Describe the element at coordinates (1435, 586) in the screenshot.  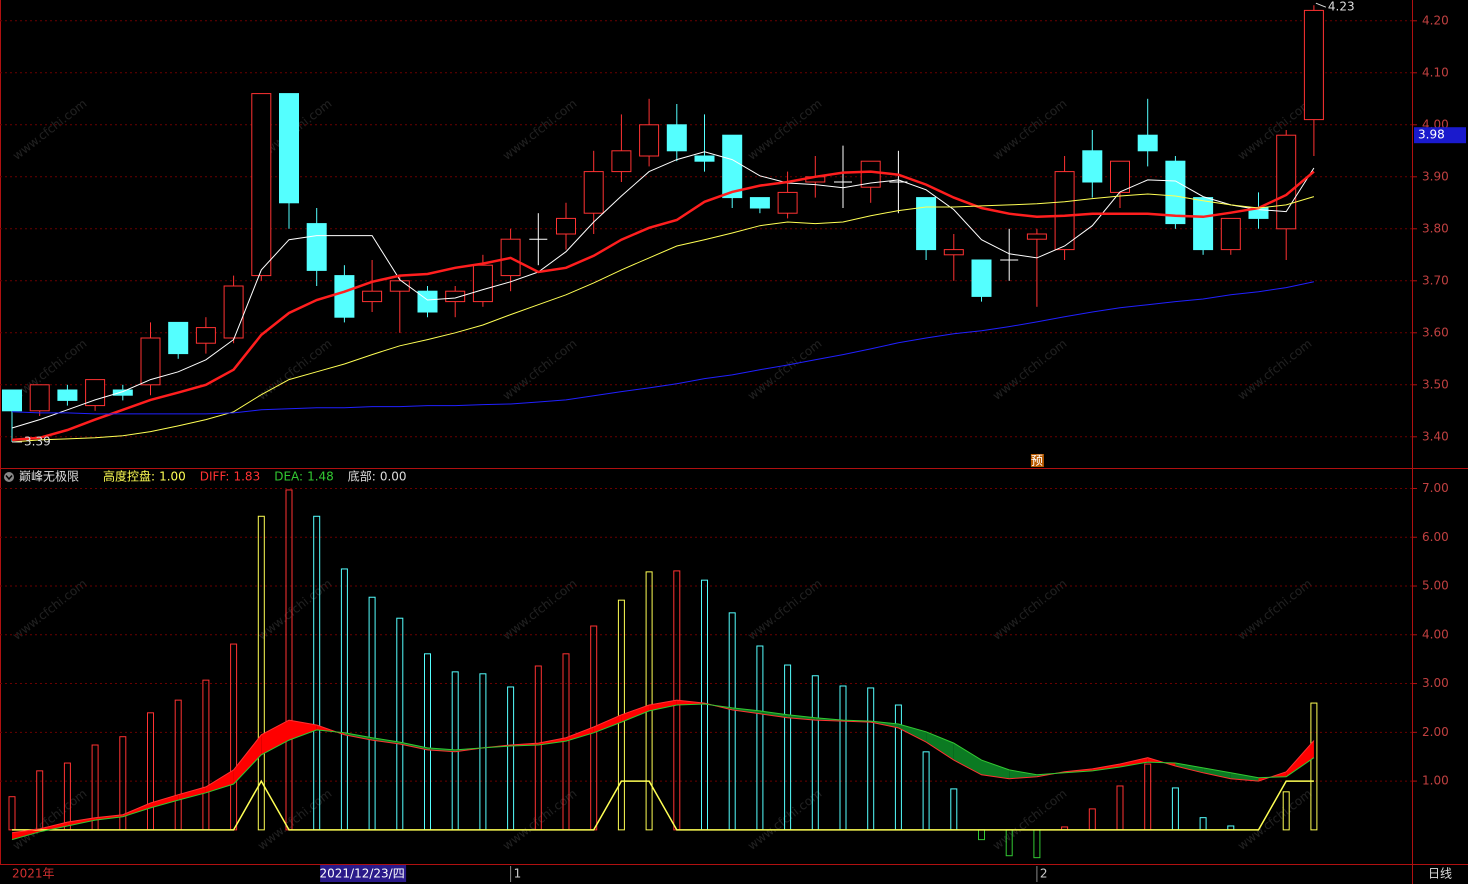
I see `y-tick-label: 5.00` at that location.